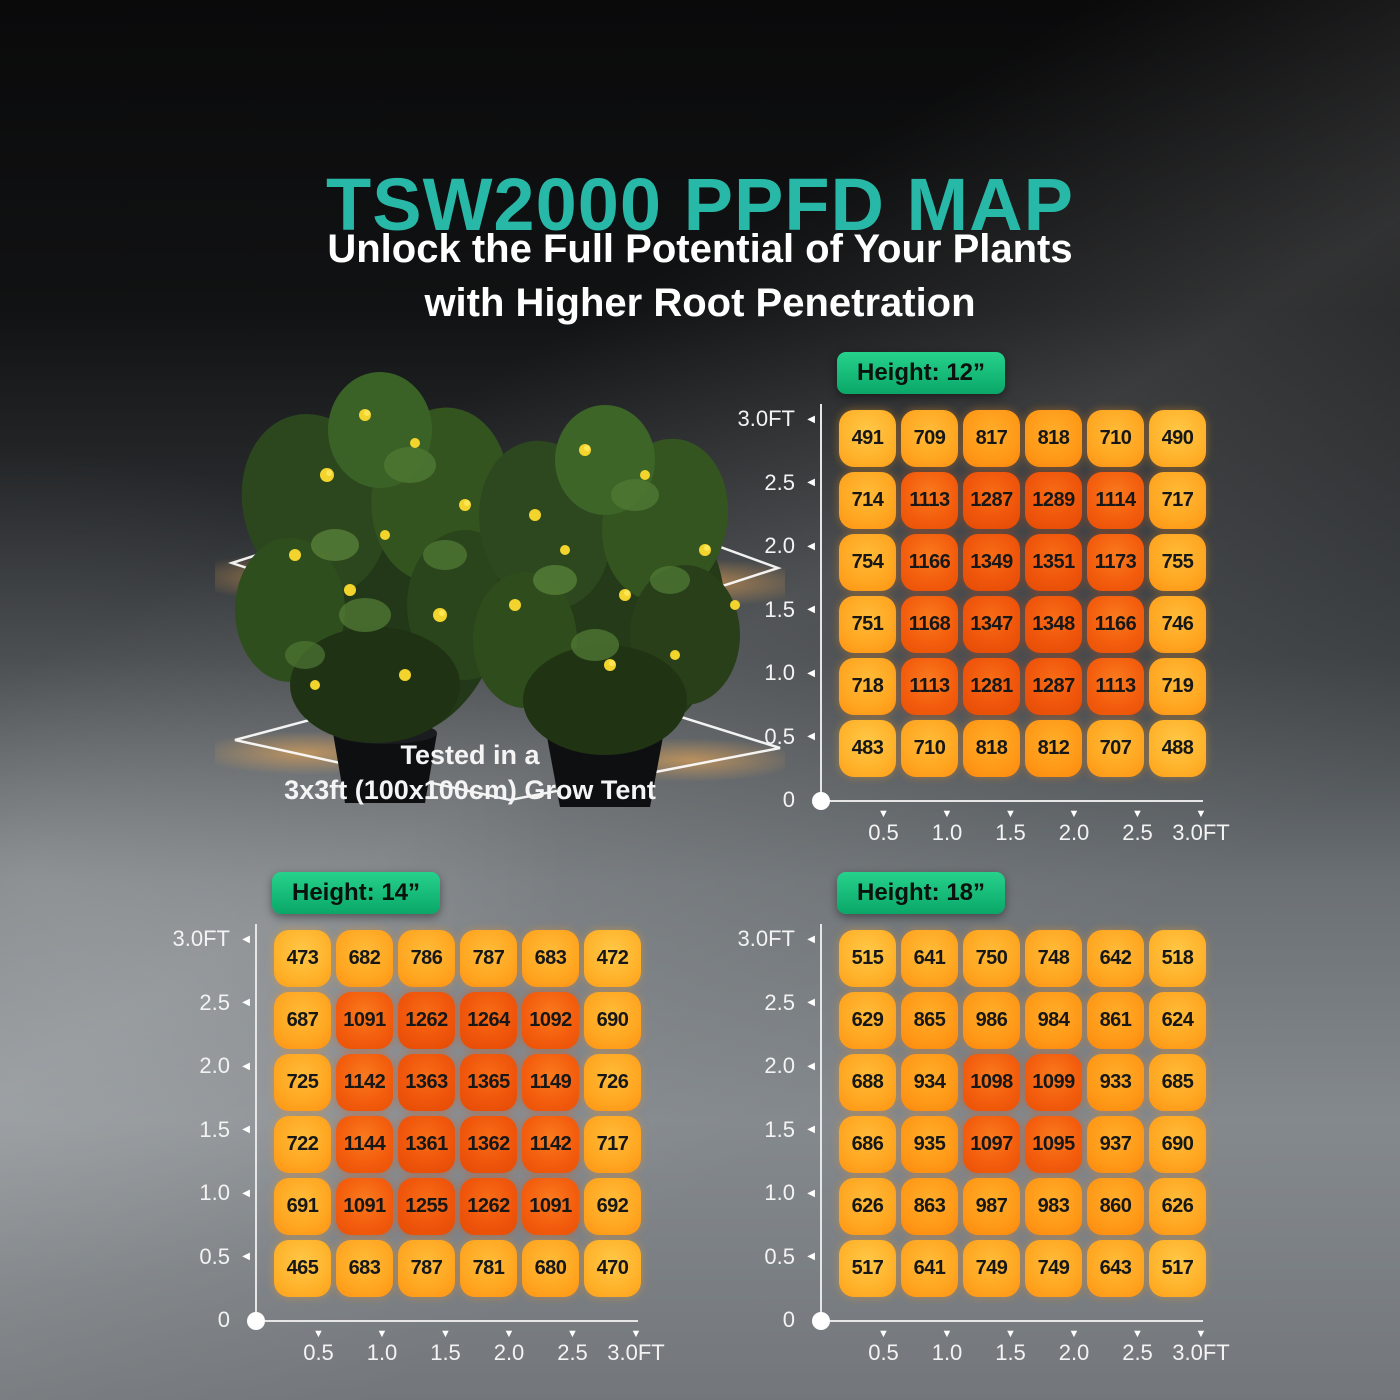 This screenshot has width=1400, height=1400. Describe the element at coordinates (550, 1268) in the screenshot. I see `ppfd-cell: 680` at that location.